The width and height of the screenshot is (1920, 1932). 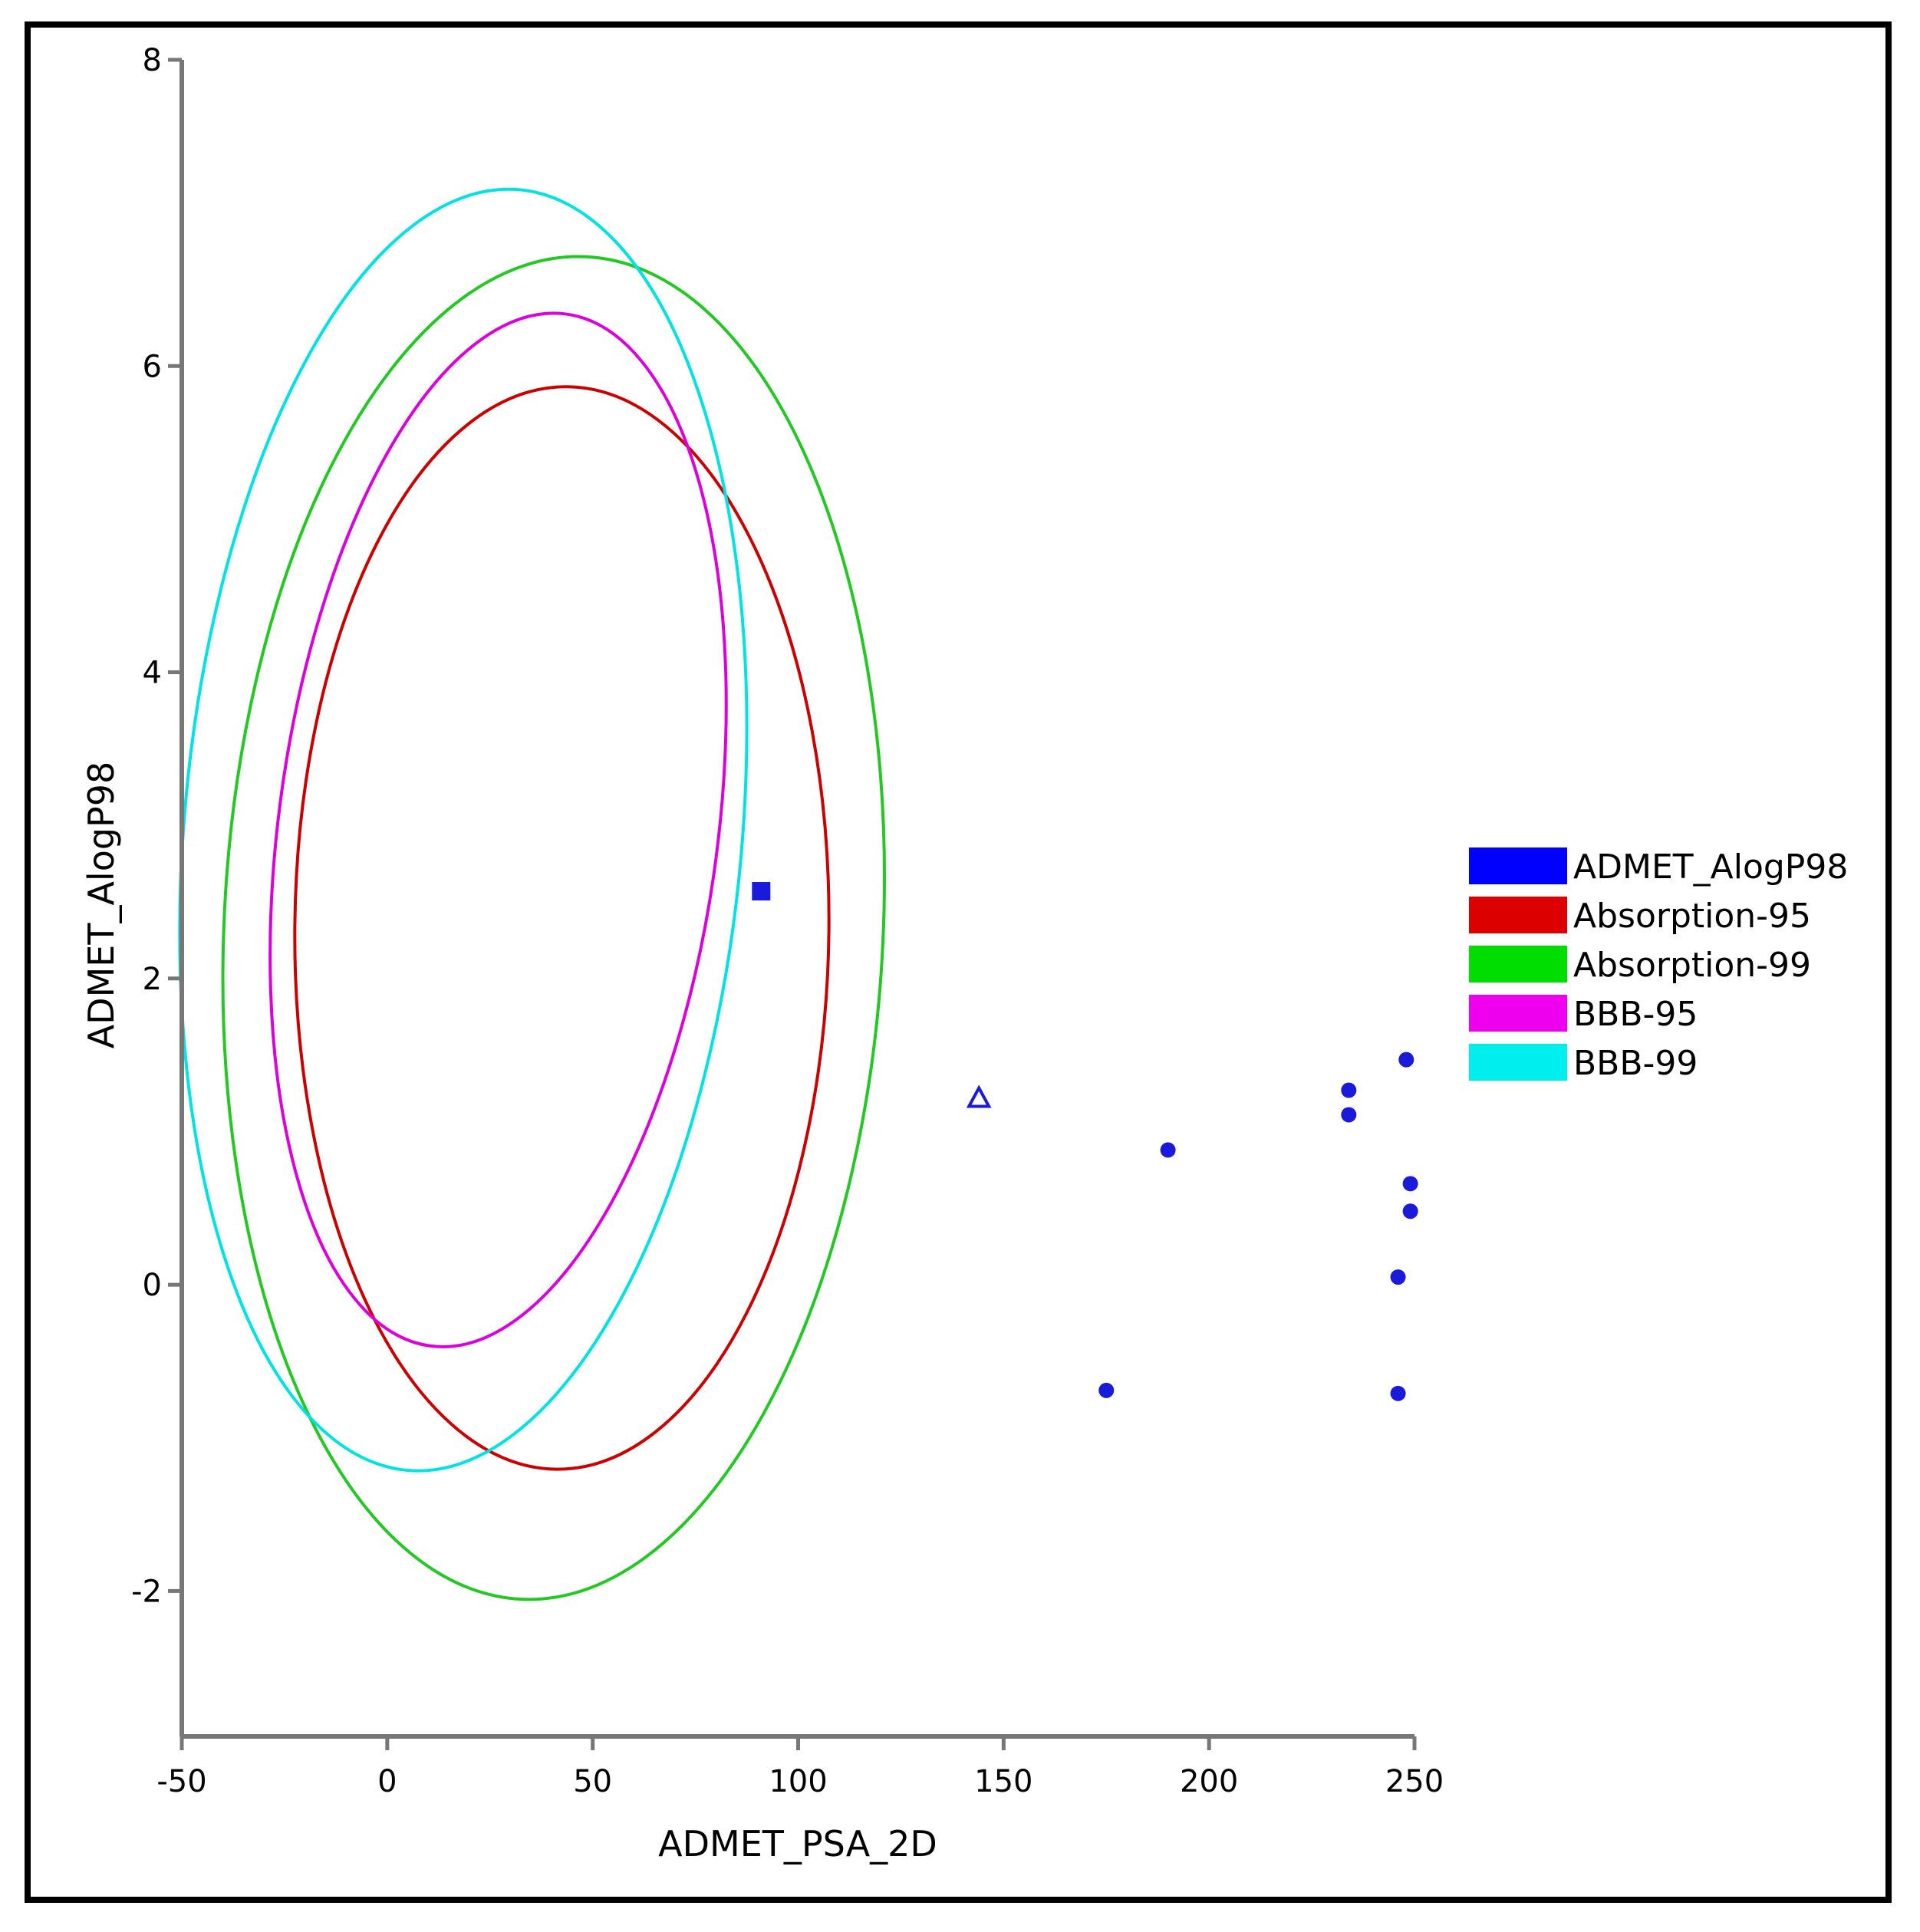 What do you see at coordinates (152, 60) in the screenshot?
I see `y-tick-label-5: 8` at bounding box center [152, 60].